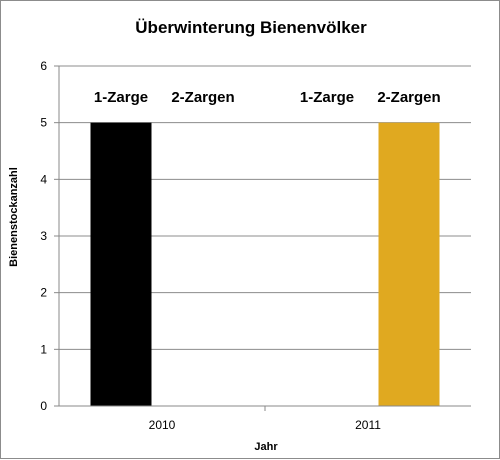 The image size is (500, 460). I want to click on y-tick-label: 3, so click(43, 236).